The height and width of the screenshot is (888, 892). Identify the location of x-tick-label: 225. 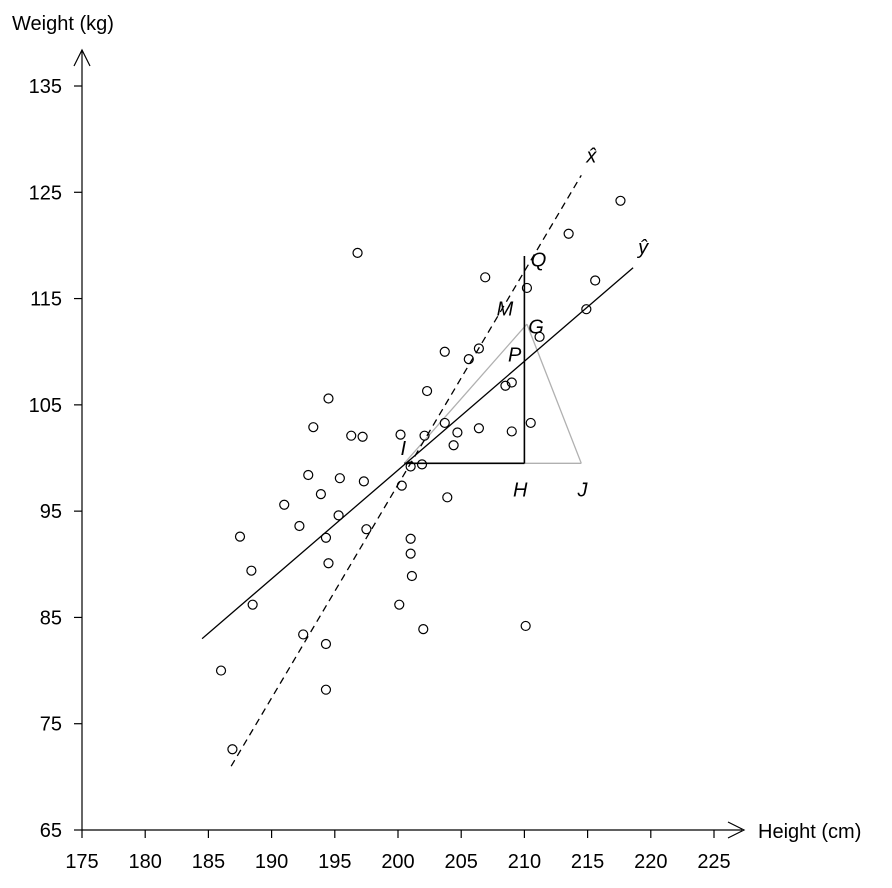
(713, 862).